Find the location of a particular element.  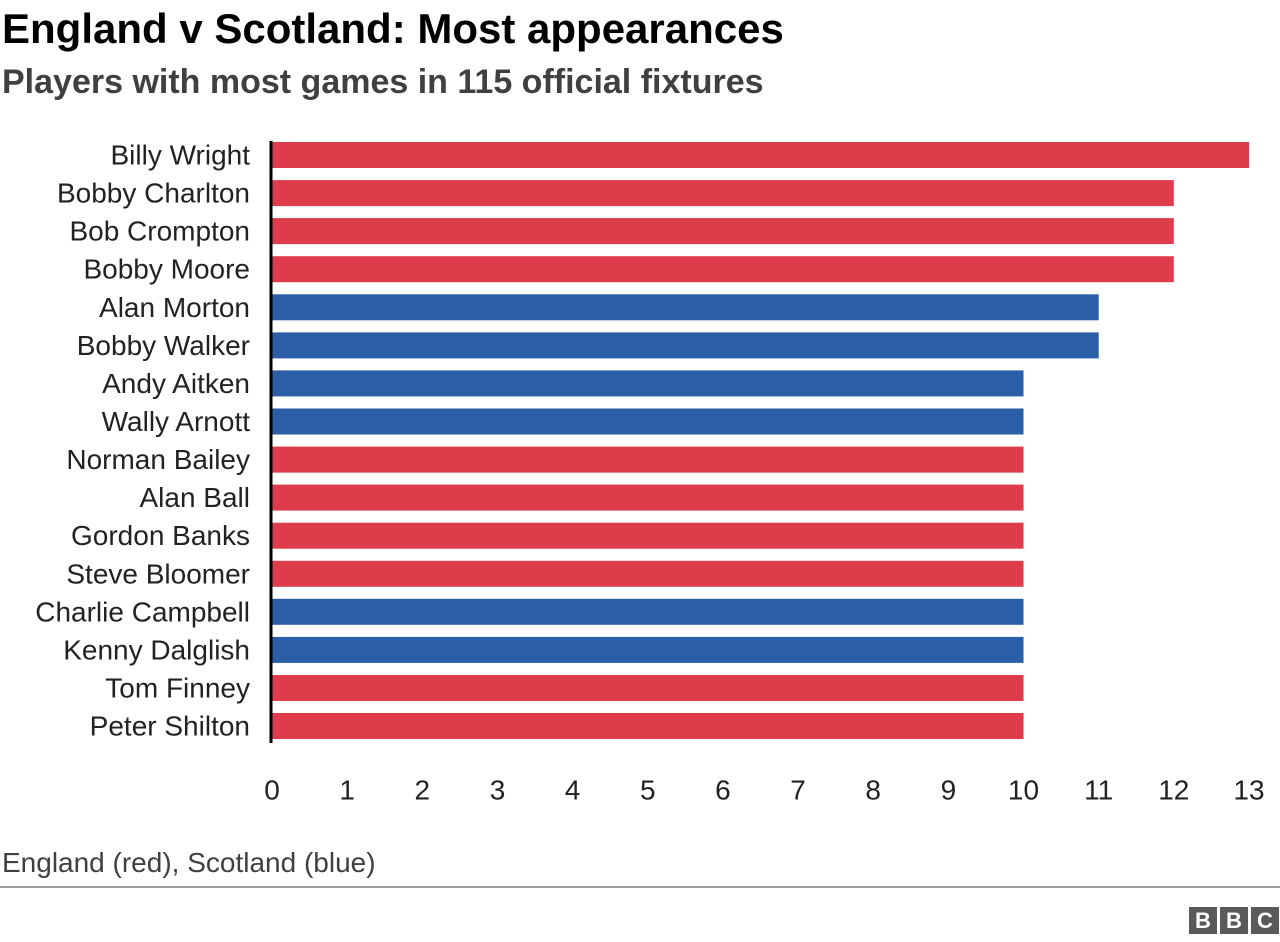

category-label: Norman Bailey is located at coordinates (158, 459).